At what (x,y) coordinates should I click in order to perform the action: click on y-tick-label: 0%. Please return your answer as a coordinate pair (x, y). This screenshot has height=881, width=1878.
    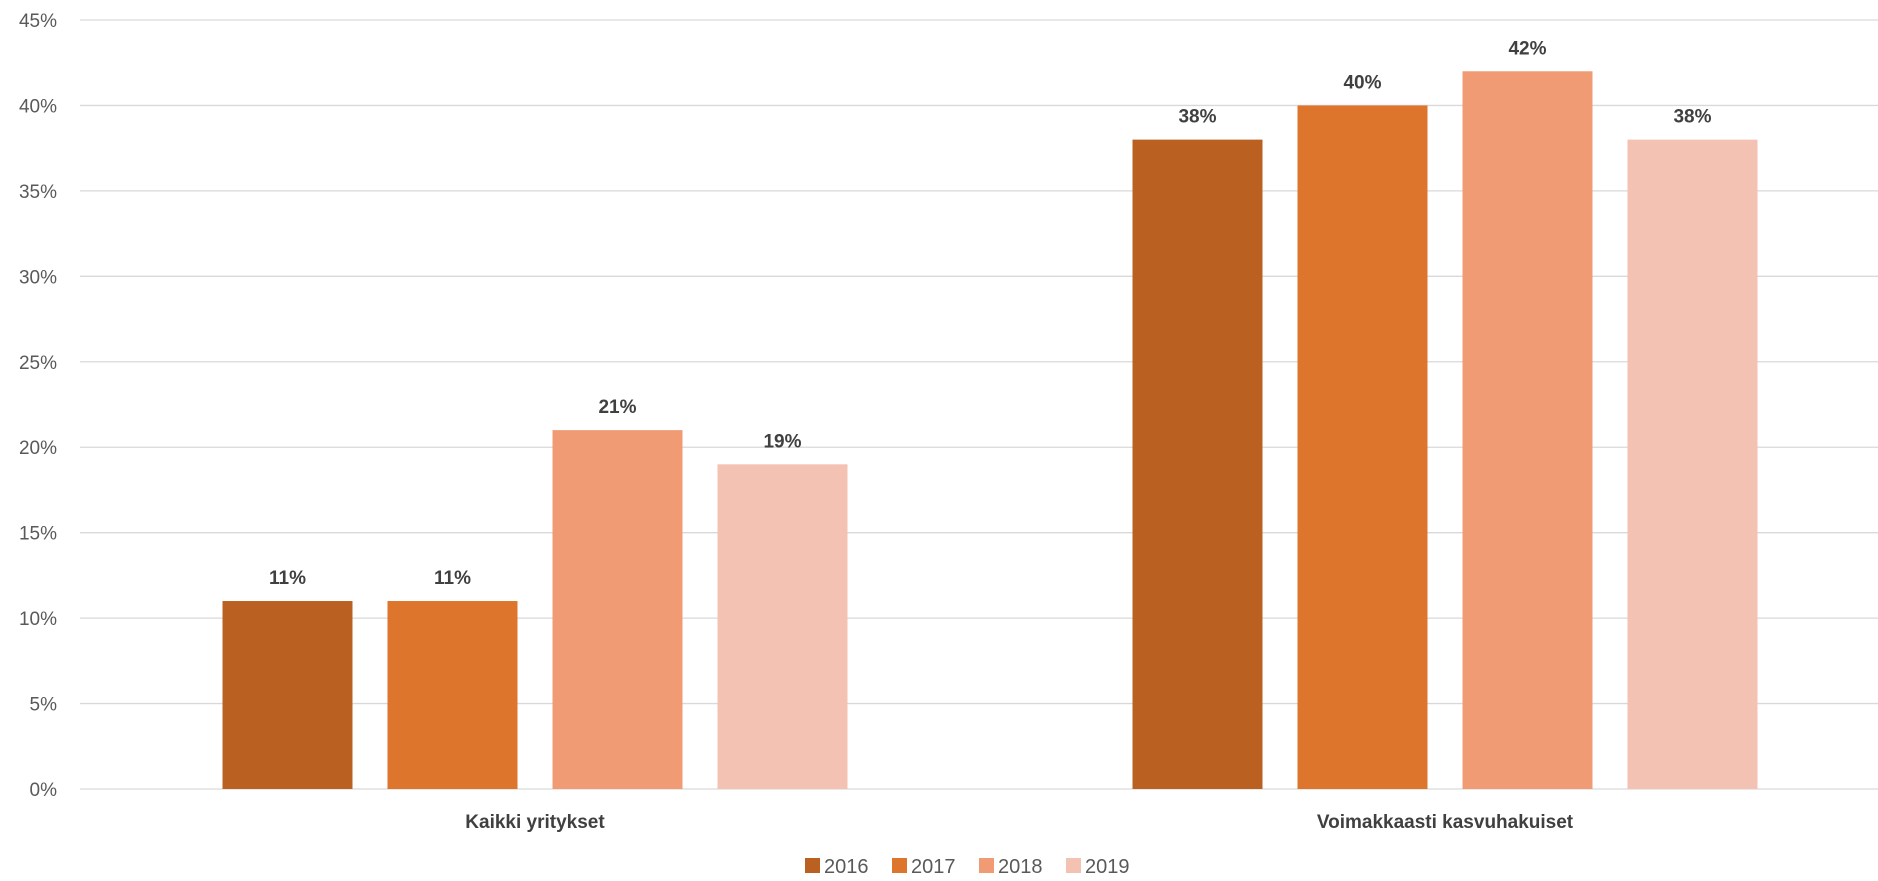
    Looking at the image, I should click on (44, 790).